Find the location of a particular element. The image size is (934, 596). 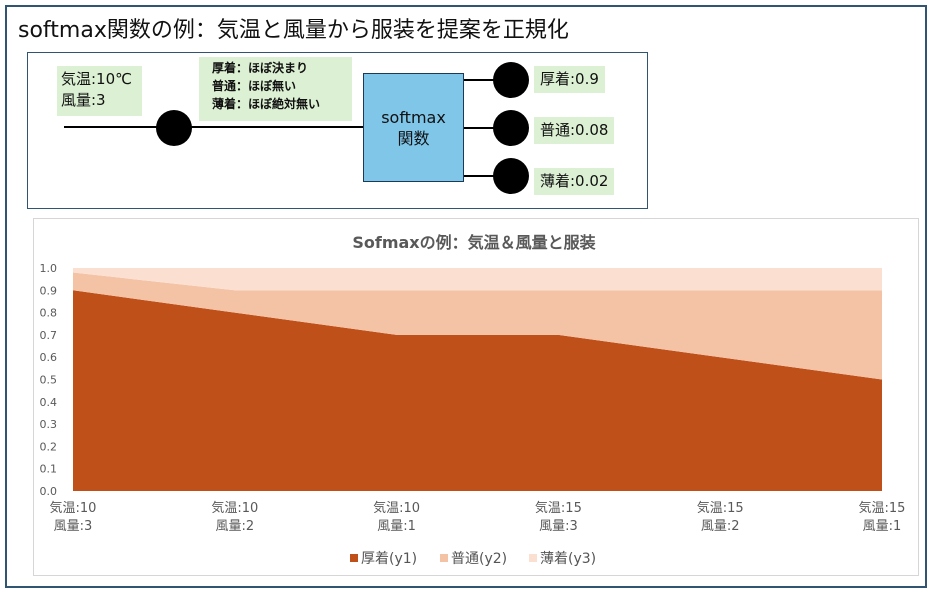

y-tick-label: 1.0 is located at coordinates (49, 268).